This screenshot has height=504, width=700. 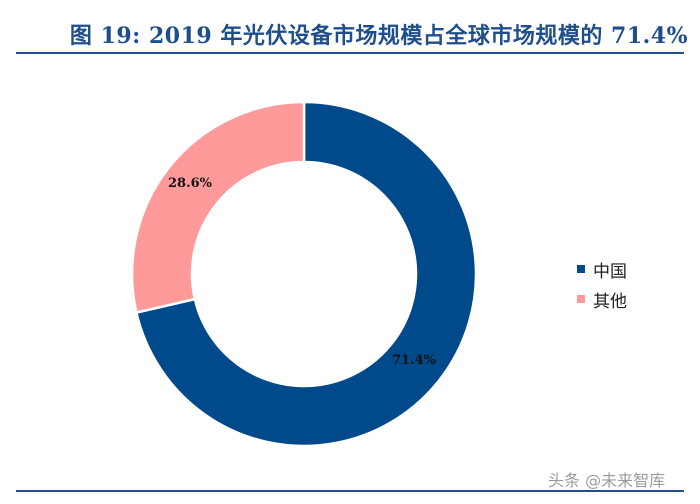 I want to click on watermark: 头条 @未来智库, so click(x=607, y=480).